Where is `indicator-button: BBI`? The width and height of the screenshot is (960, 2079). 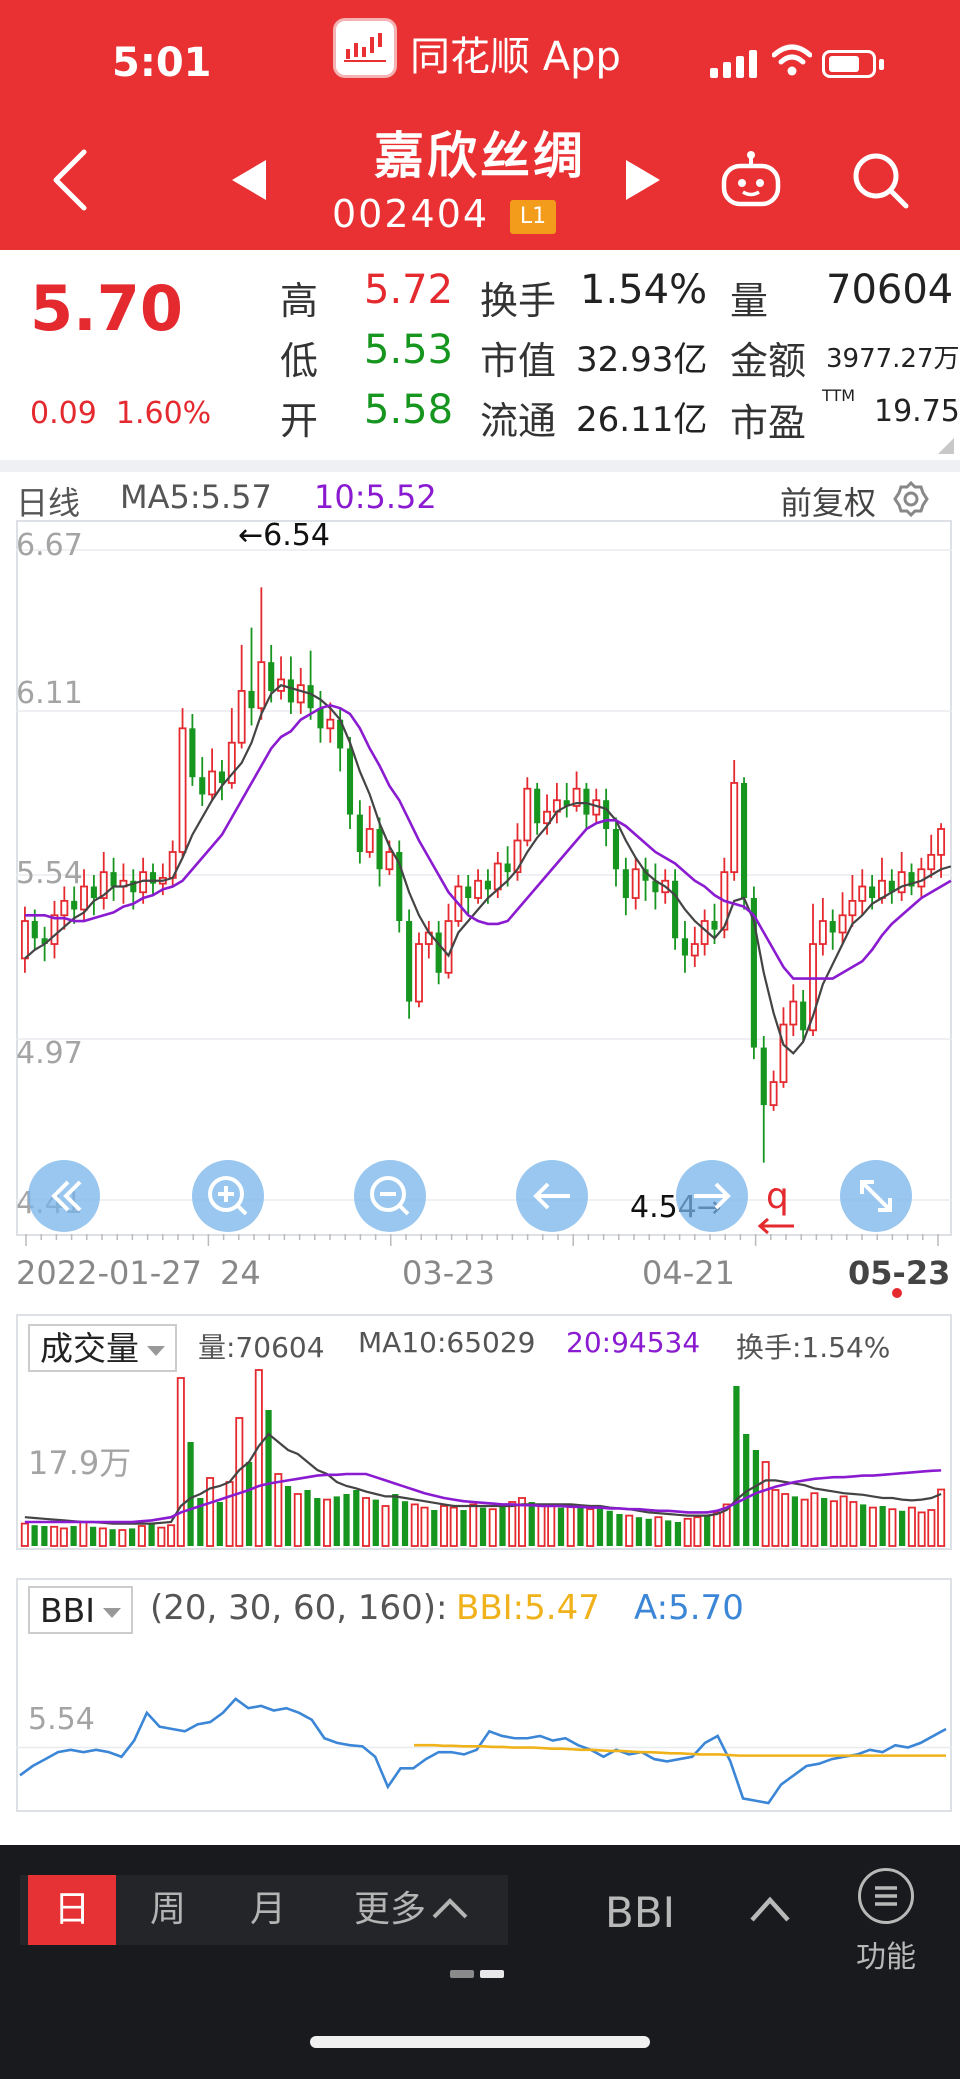 indicator-button: BBI is located at coordinates (640, 1912).